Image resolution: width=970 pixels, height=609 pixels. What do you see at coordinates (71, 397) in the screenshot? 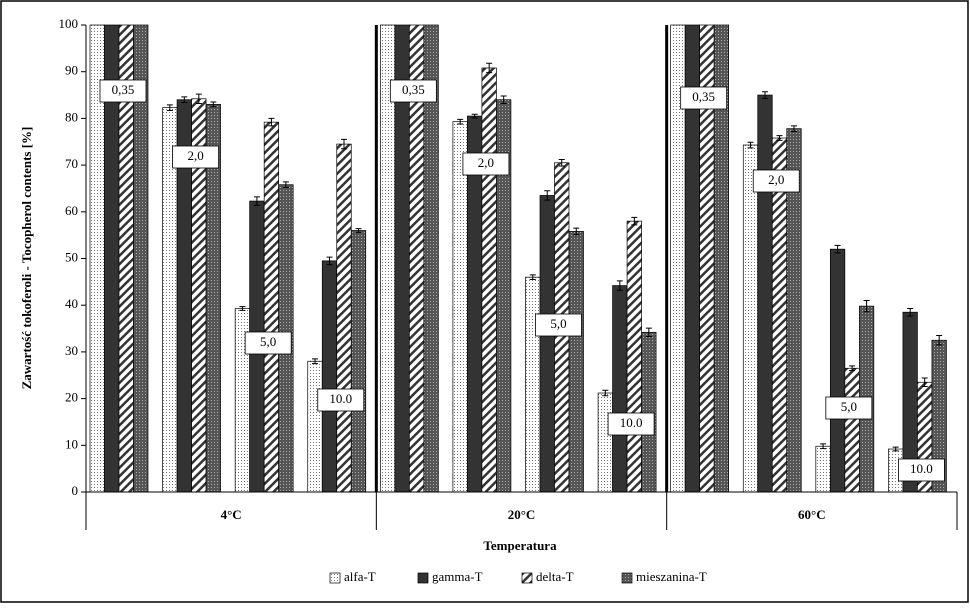
I see `y-tick-label: 20` at bounding box center [71, 397].